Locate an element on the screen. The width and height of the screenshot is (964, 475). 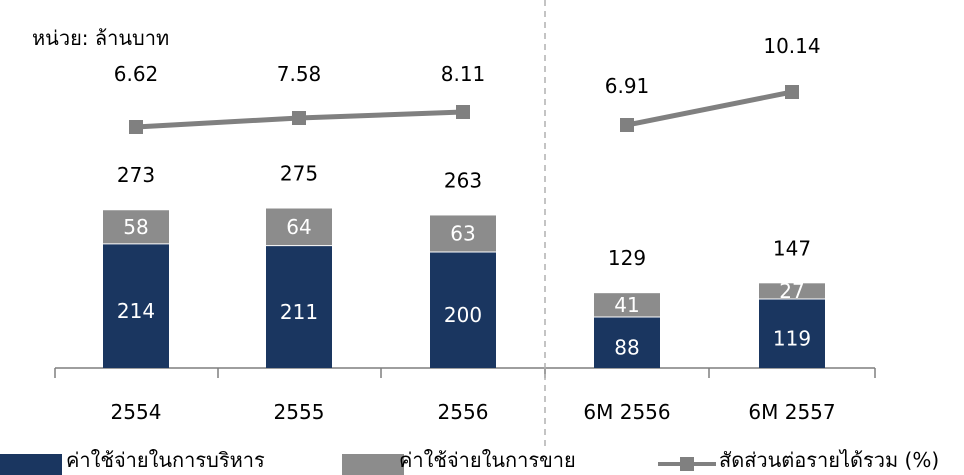
data-label-admin-3: 88 is located at coordinates (626, 347).